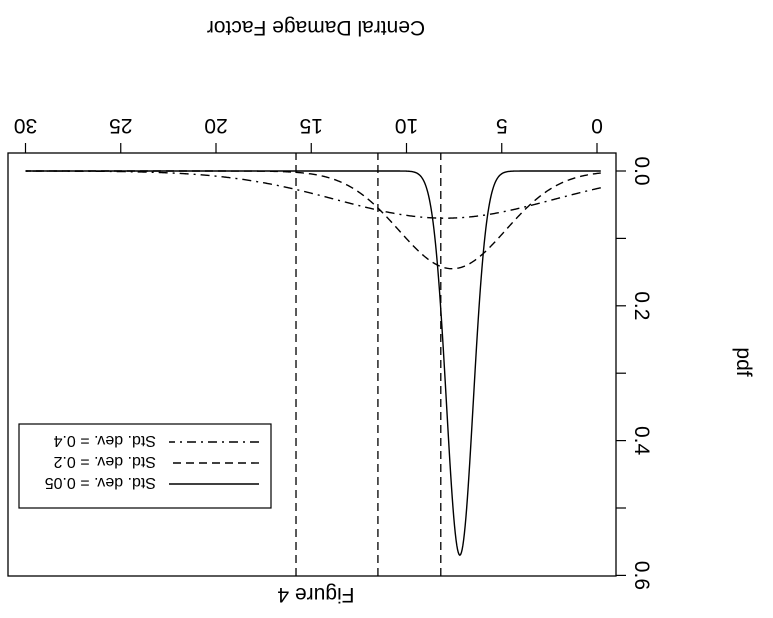  What do you see at coordinates (316, 27) in the screenshot?
I see `x-axis-label: Central Damage Factor` at bounding box center [316, 27].